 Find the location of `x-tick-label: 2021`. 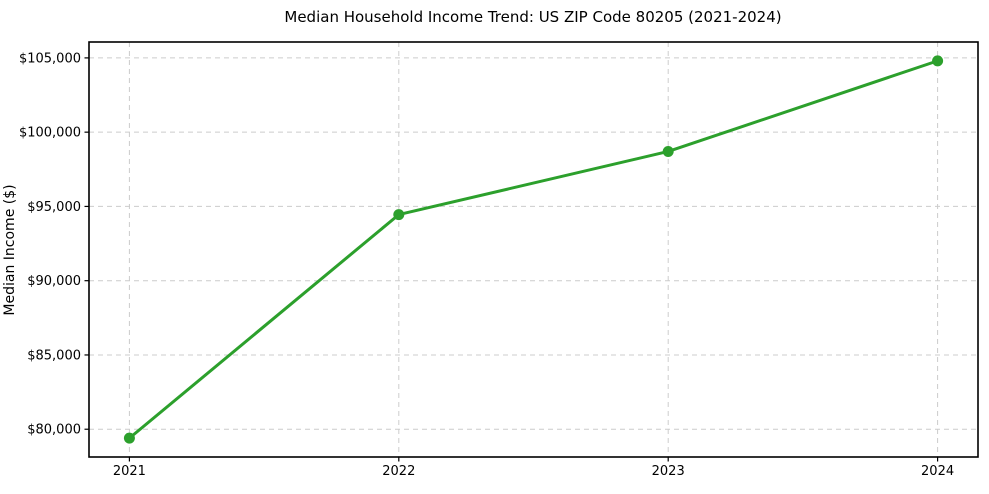

x-tick-label: 2021 is located at coordinates (129, 471).